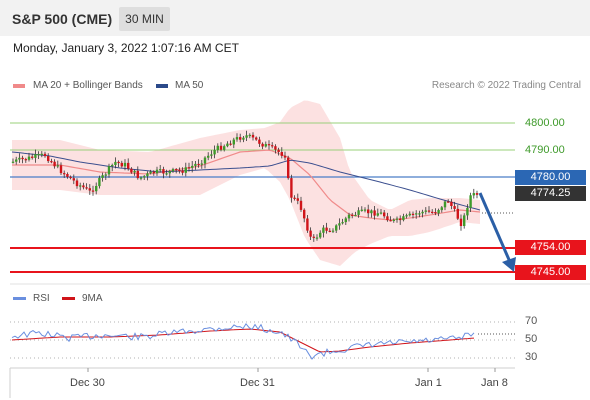 The width and height of the screenshot is (590, 400). I want to click on legend-rsi: RSI, so click(41, 298).